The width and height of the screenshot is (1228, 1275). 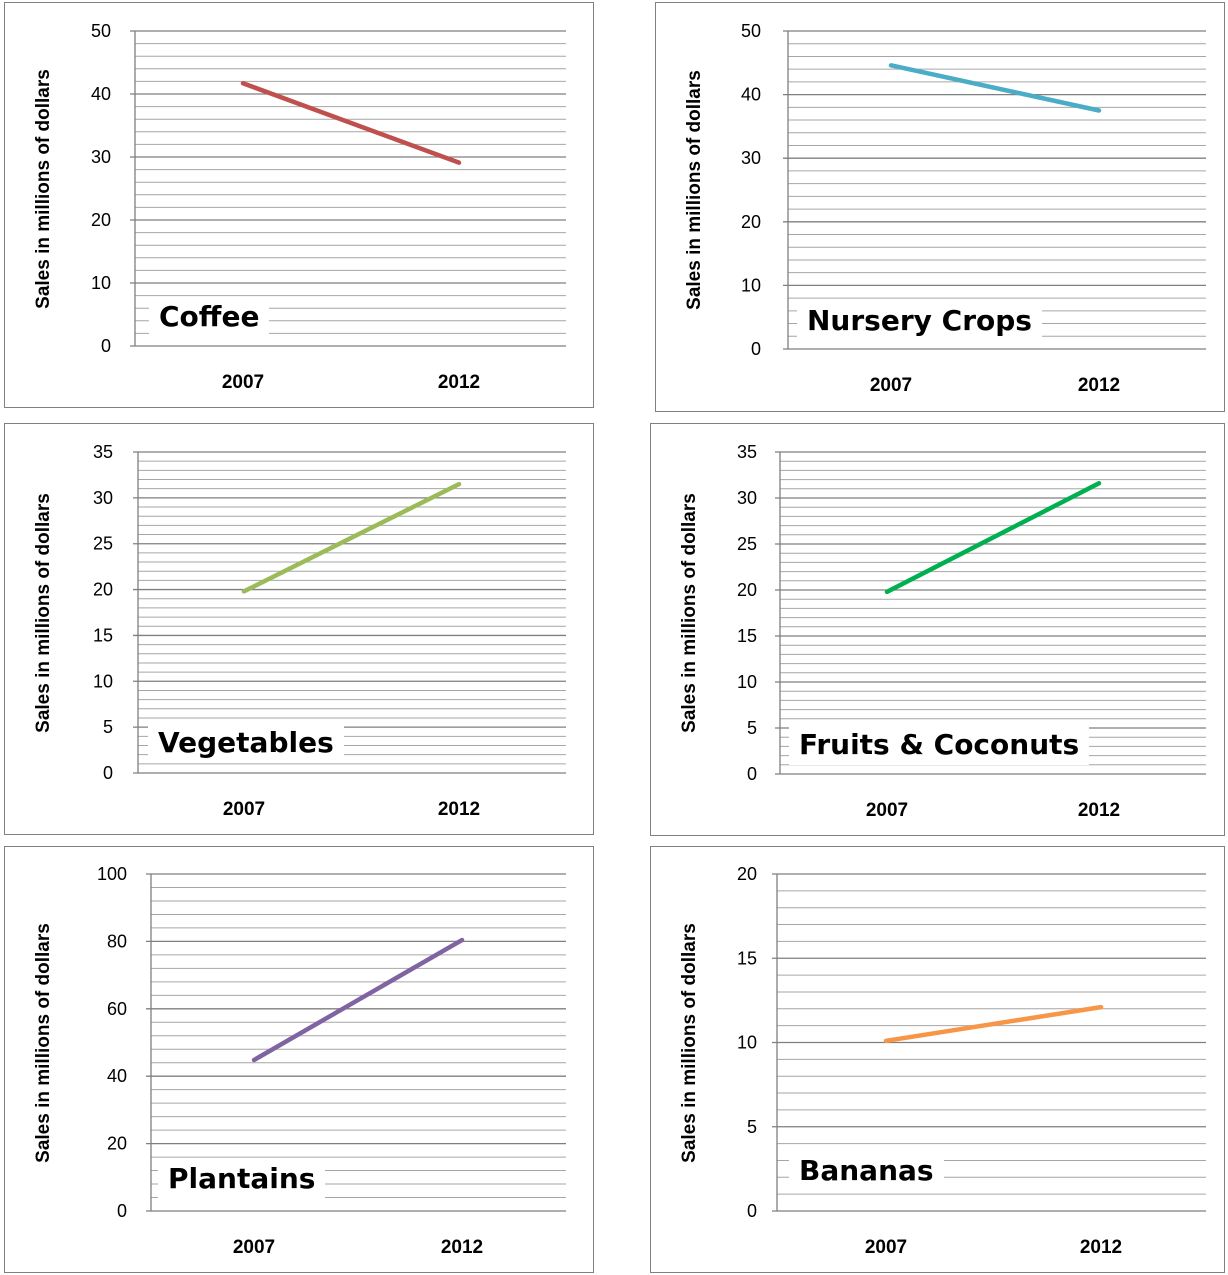 I want to click on chart-svg: 0 20 40 60 80 100 2007 2012, so click(x=331, y=1061).